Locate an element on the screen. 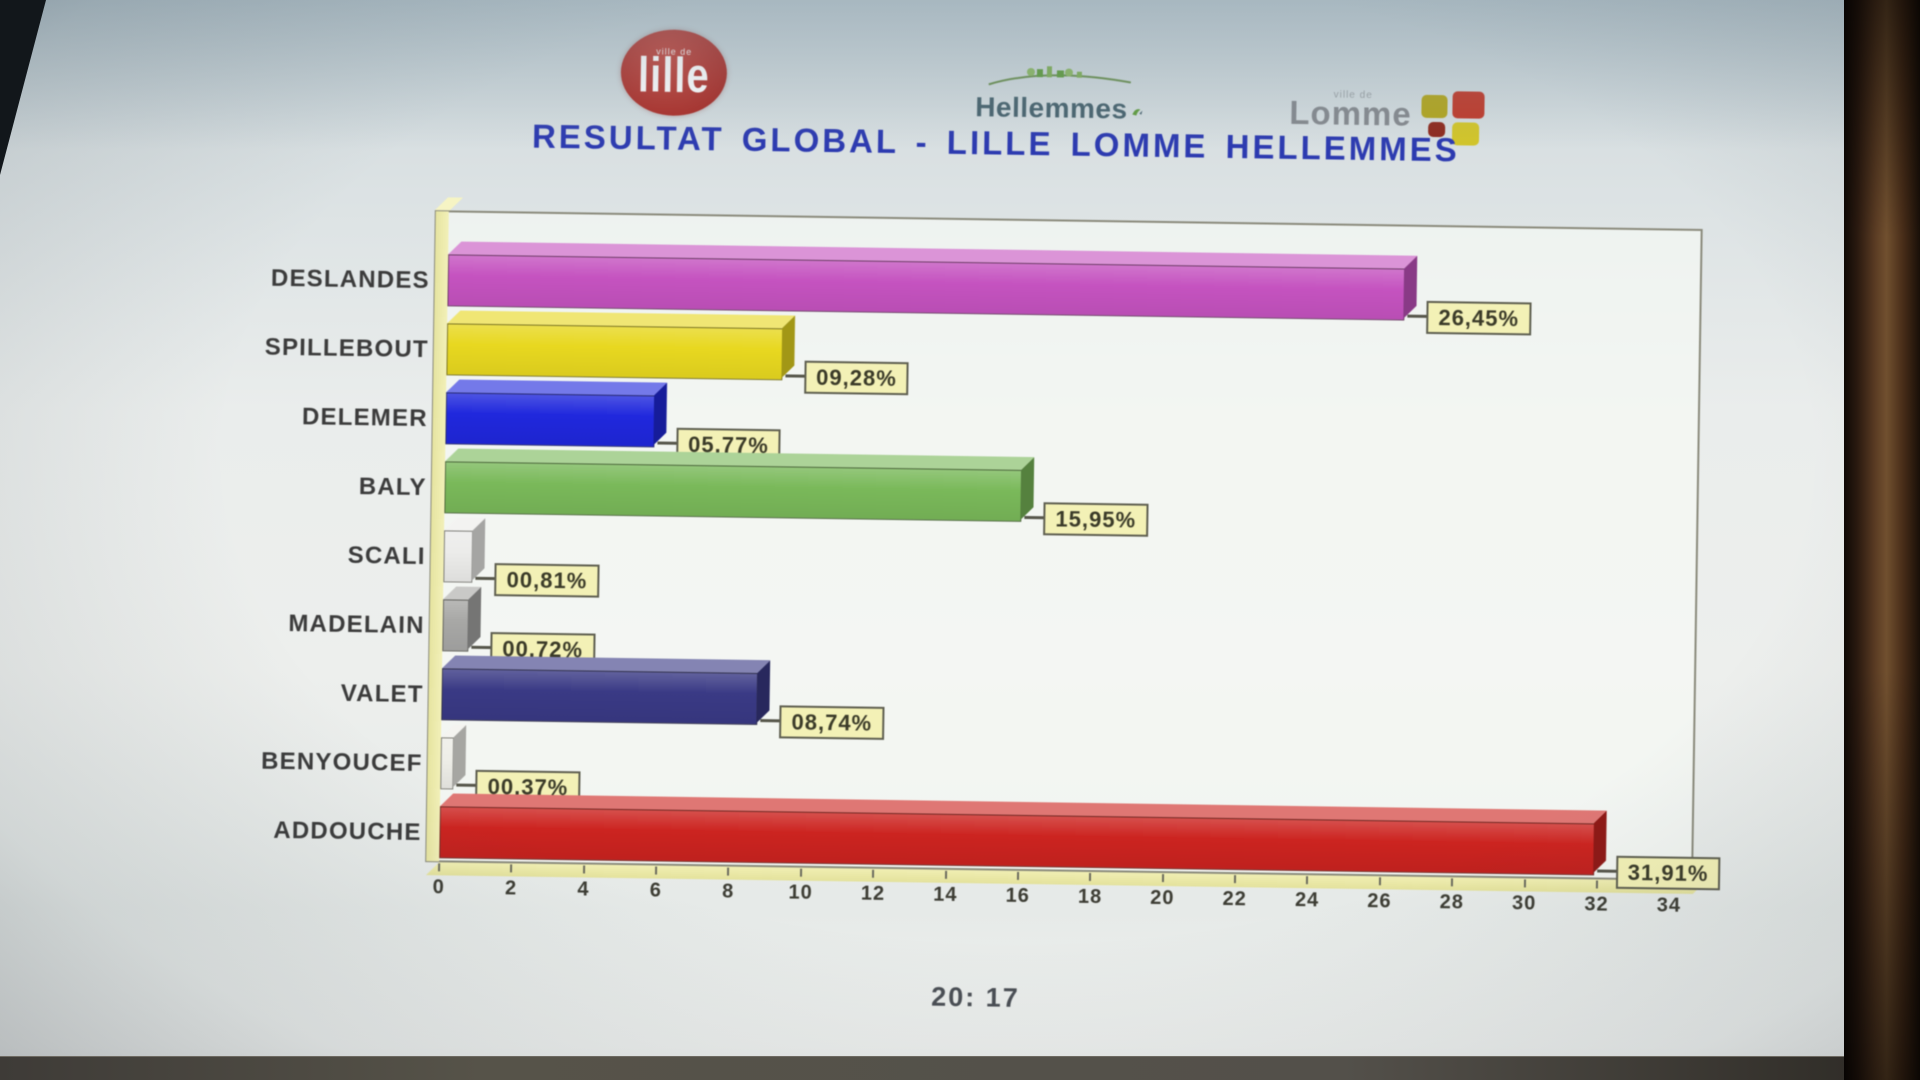 The image size is (1920, 1080). bar-madelain is located at coordinates (455, 625).